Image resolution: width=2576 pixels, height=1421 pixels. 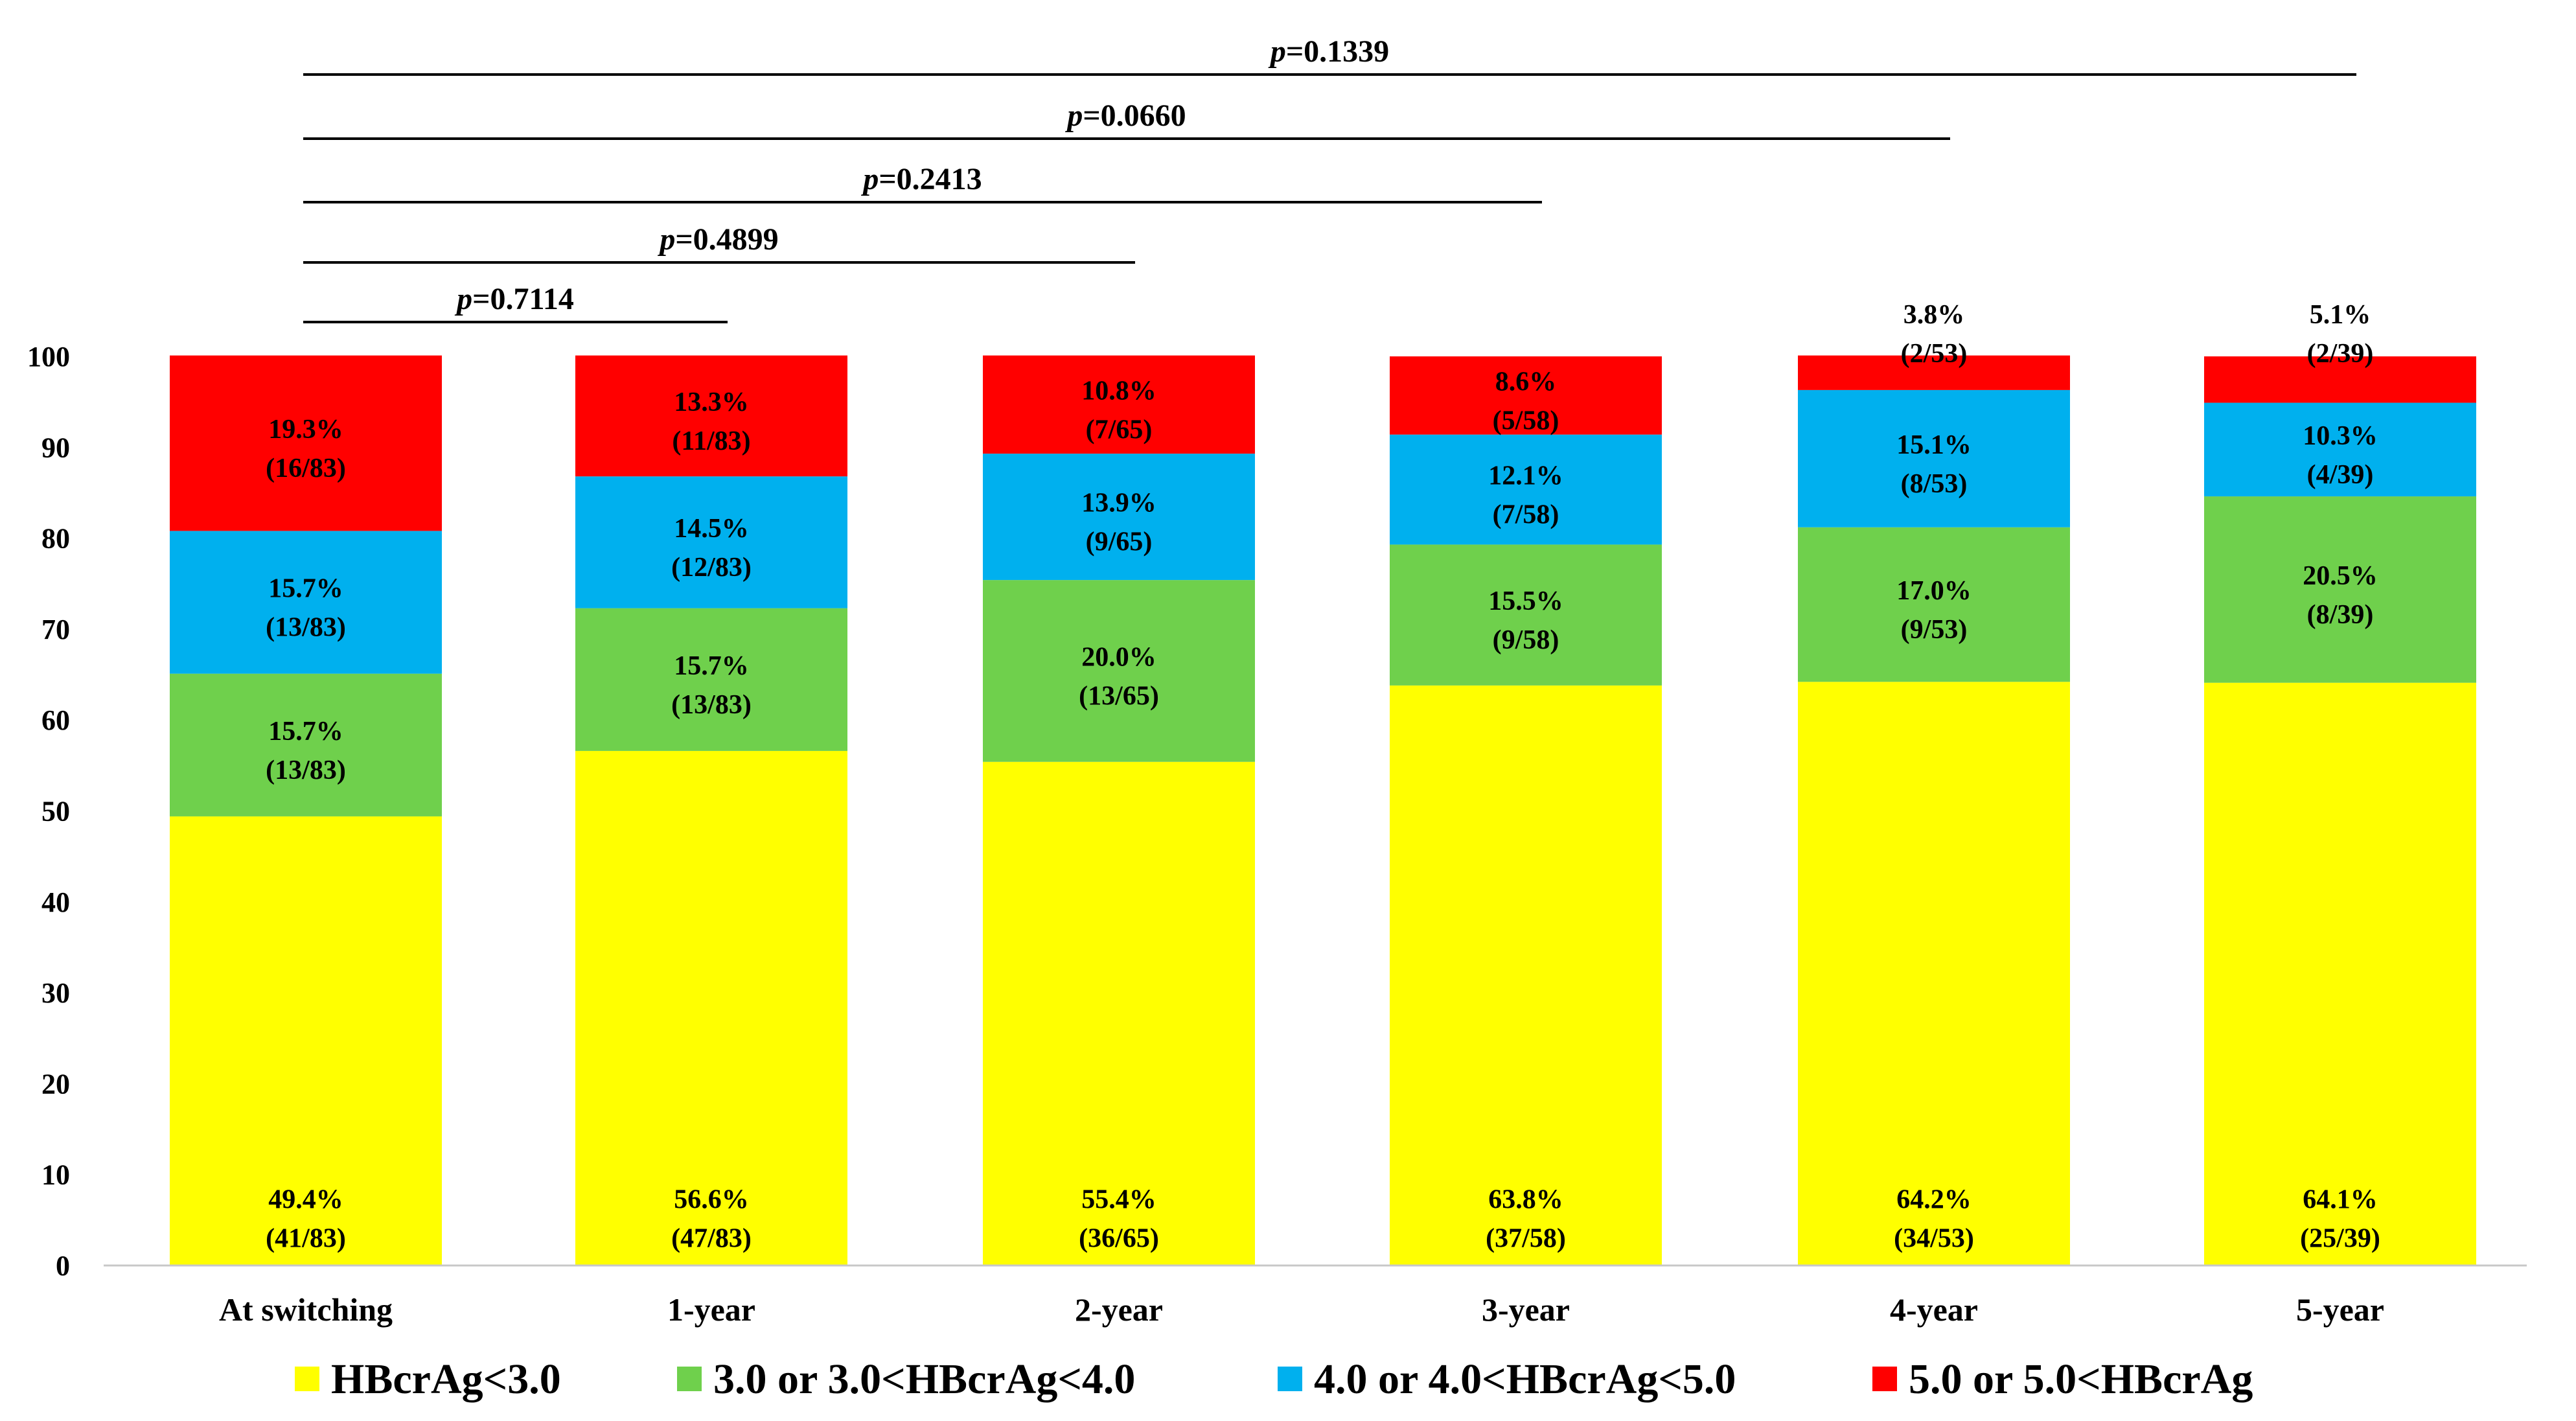 I want to click on bar-3-0-or-3-0-hbcrag-4-0-1-year, so click(x=711, y=679).